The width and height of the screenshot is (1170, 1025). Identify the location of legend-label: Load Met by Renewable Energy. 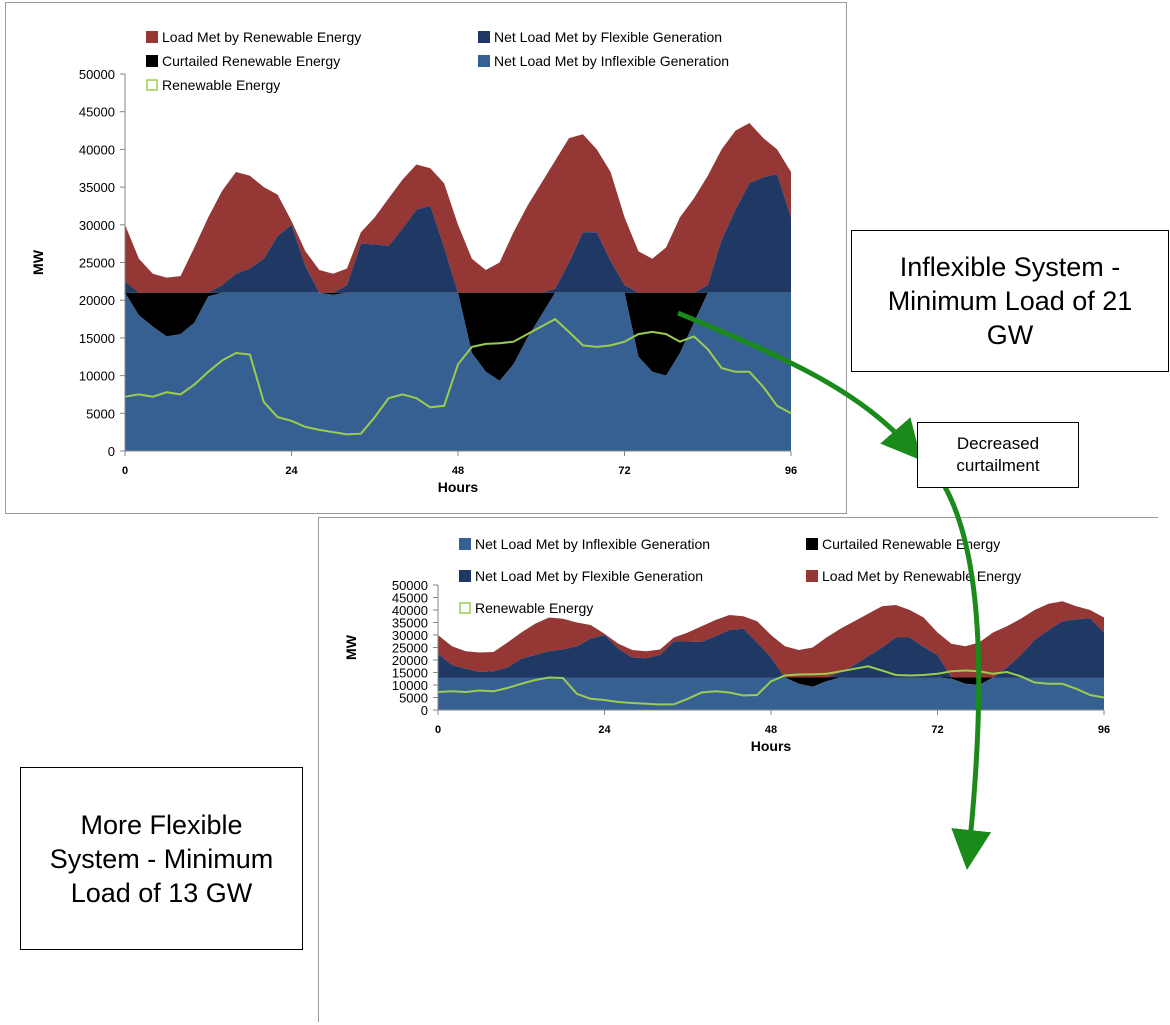
(261, 37).